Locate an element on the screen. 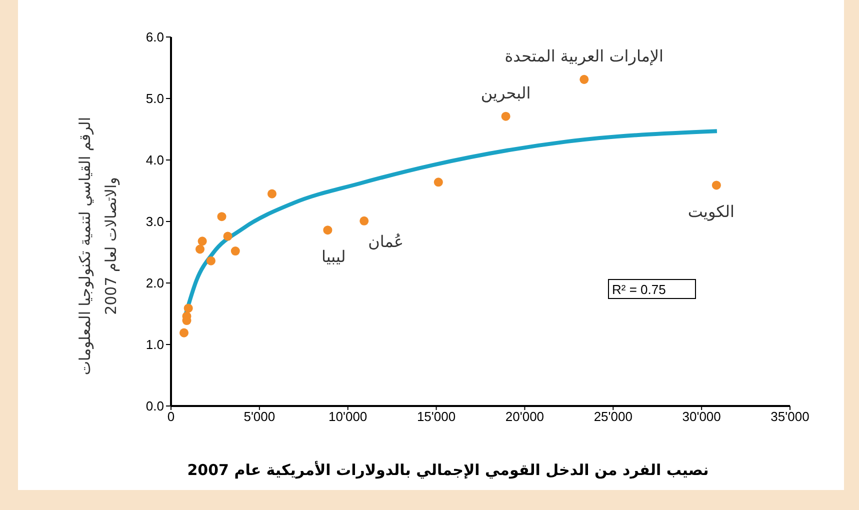 The width and height of the screenshot is (859, 510). y-tick-label: 0.0 is located at coordinates (155, 406).